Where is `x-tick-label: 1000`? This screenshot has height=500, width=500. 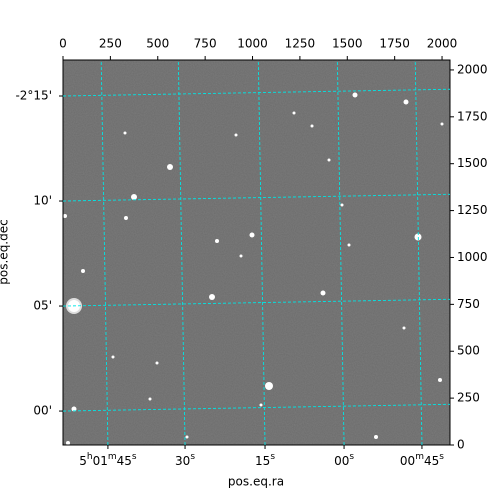 x-tick-label: 1000 is located at coordinates (252, 44).